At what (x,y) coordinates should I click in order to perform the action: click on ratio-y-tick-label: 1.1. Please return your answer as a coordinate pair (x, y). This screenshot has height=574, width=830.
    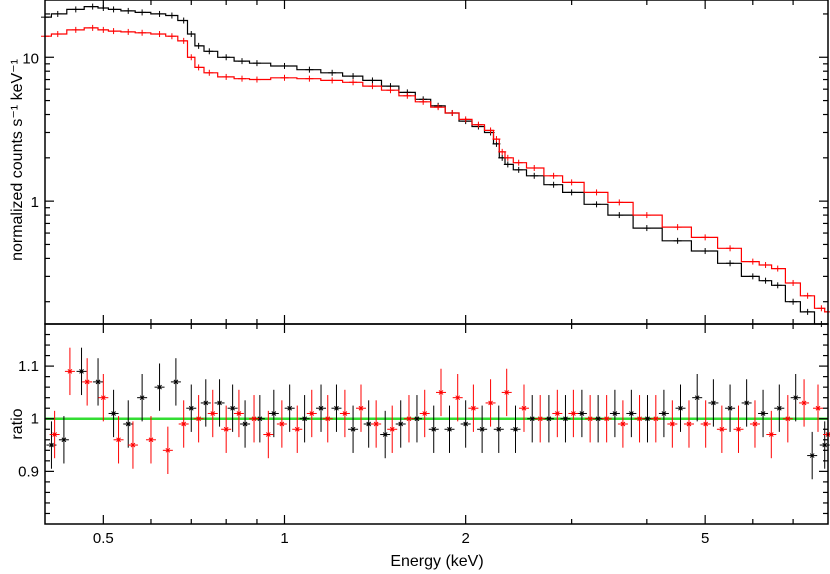
    Looking at the image, I should click on (28, 366).